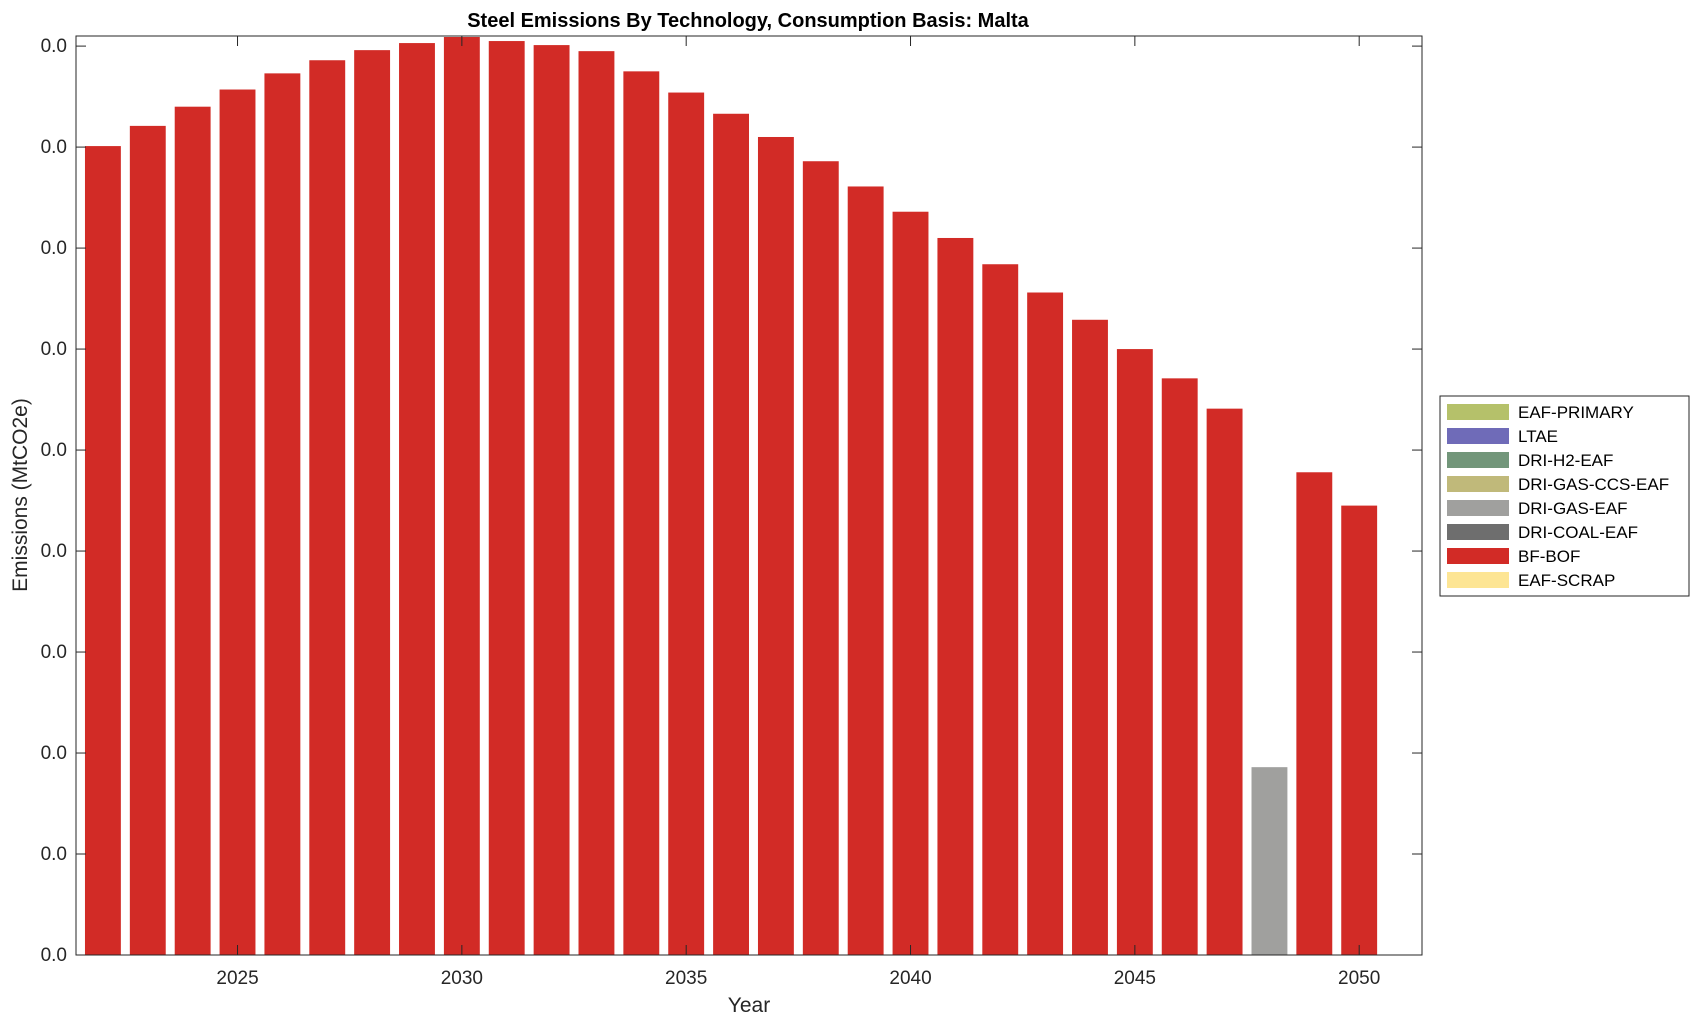 This screenshot has height=1021, width=1696. Describe the element at coordinates (237, 522) in the screenshot. I see `bar-bf-bof-2025` at that location.